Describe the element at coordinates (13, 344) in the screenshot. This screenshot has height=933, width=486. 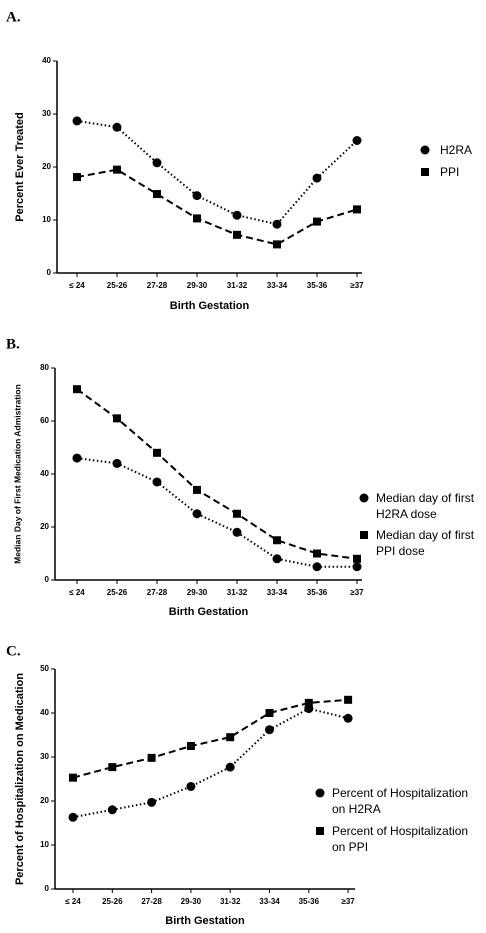
I see `panel-label: B.` at that location.